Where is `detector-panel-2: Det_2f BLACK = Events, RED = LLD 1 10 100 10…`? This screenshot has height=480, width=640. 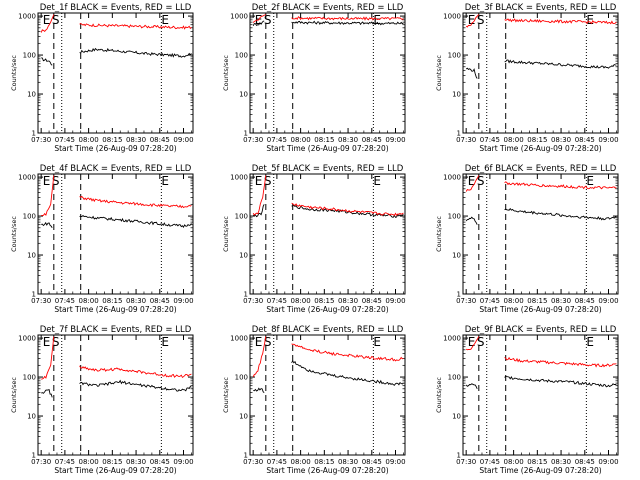
detector-panel-2: Det_2f BLACK = Events, RED = LLD 1 10 100 10… is located at coordinates (314, 78).